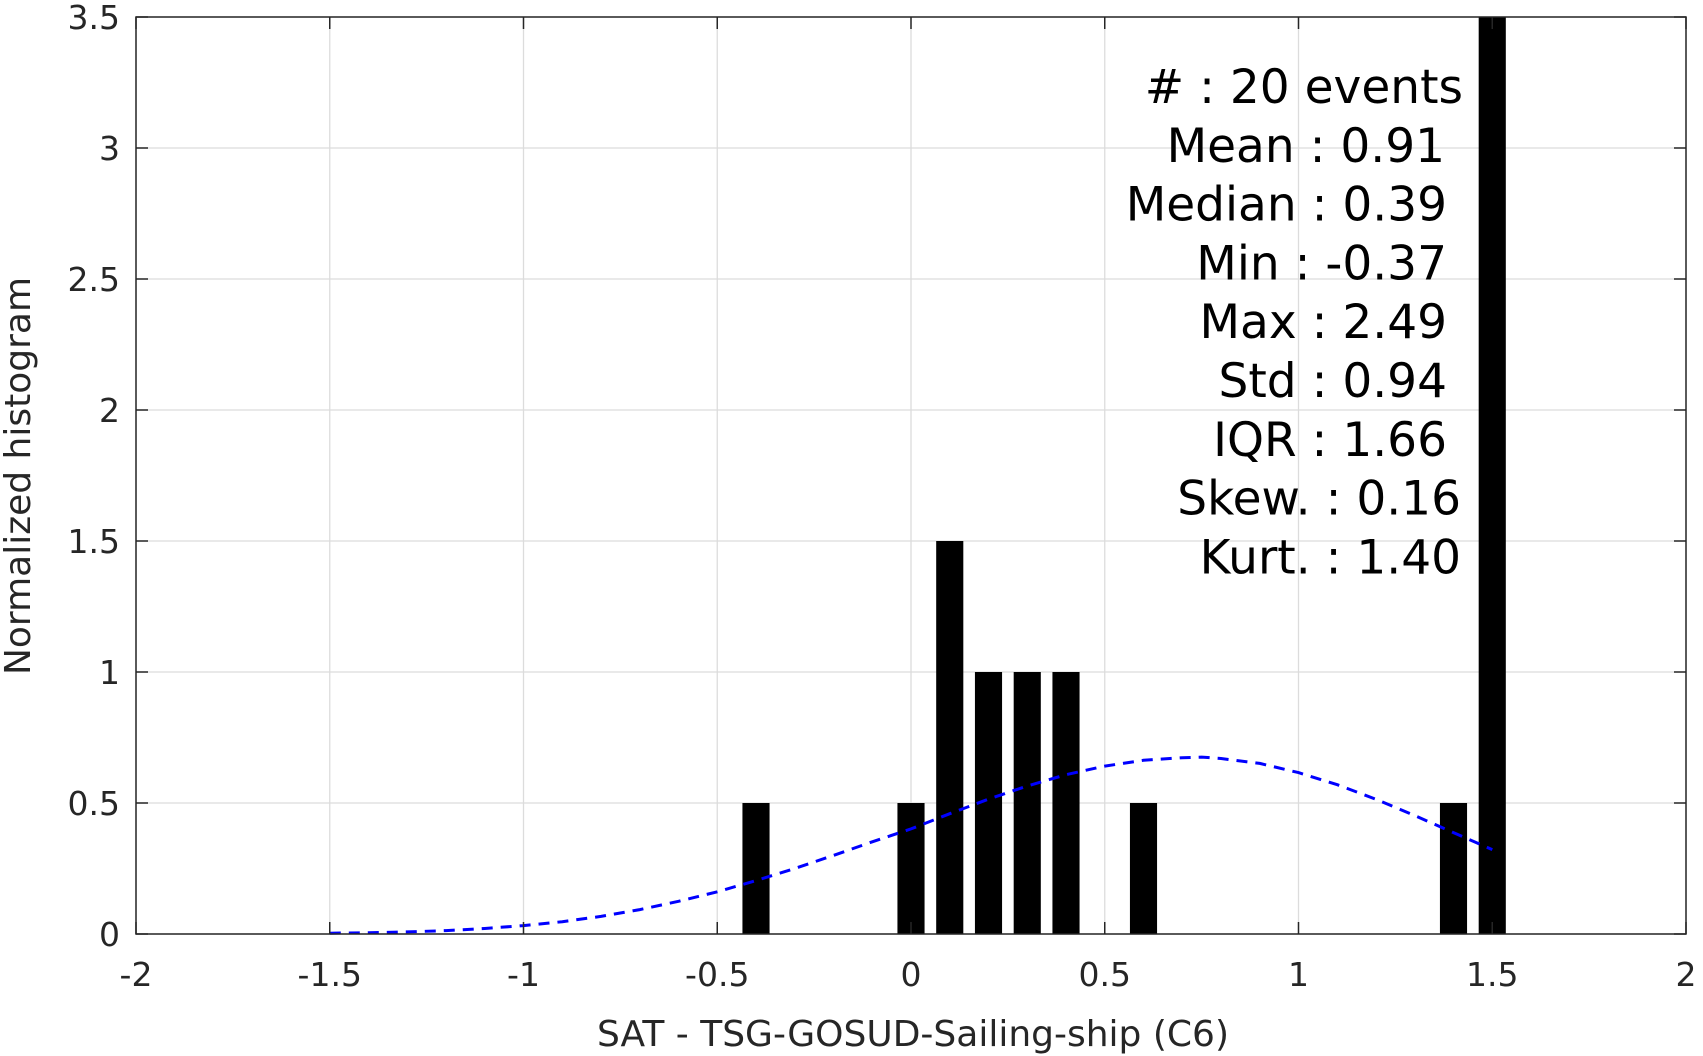  I want to click on x-tick-label: -0.5, so click(717, 974).